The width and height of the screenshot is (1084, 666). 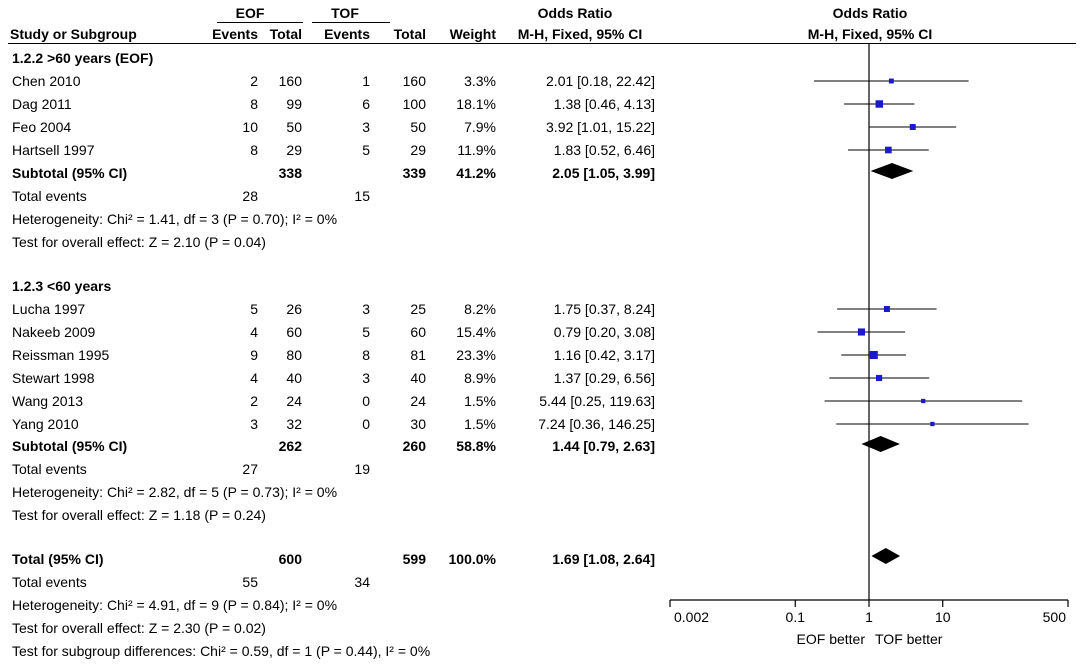 What do you see at coordinates (418, 355) in the screenshot?
I see `total2-cell: 81` at bounding box center [418, 355].